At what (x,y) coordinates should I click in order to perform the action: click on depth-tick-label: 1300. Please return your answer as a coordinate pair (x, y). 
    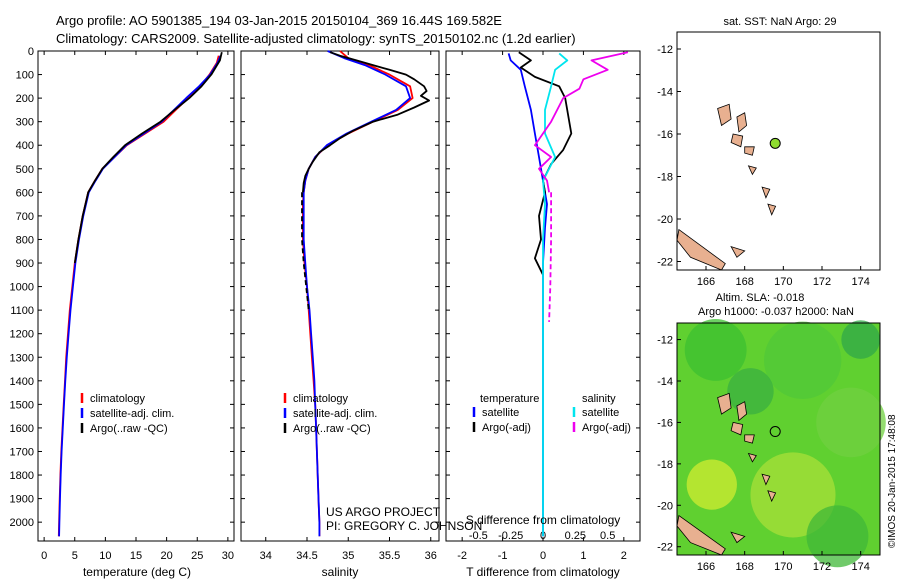
    Looking at the image, I should click on (22, 358).